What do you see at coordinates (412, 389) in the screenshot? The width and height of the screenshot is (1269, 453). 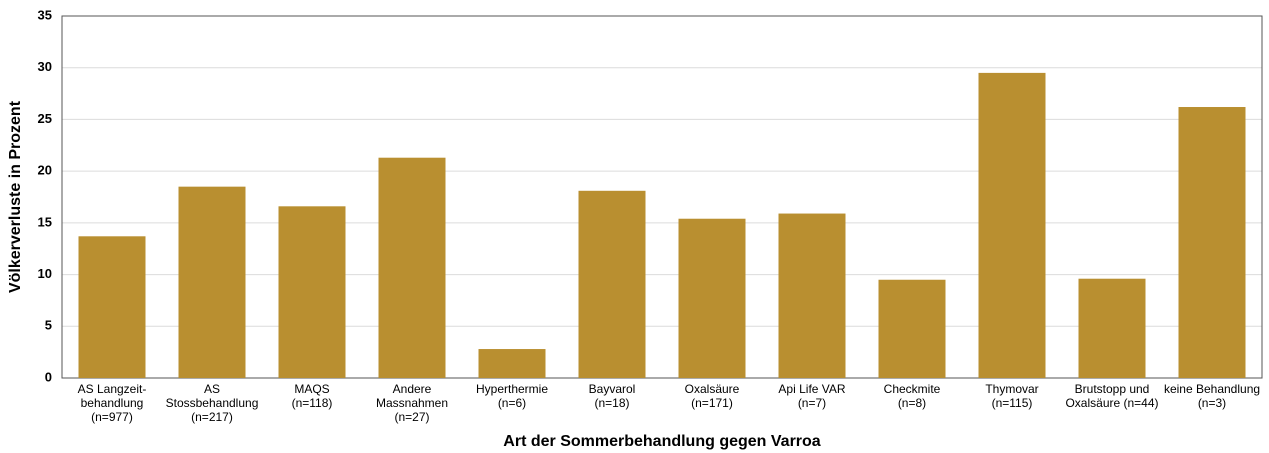 I see `x-tick-label-line: Andere` at bounding box center [412, 389].